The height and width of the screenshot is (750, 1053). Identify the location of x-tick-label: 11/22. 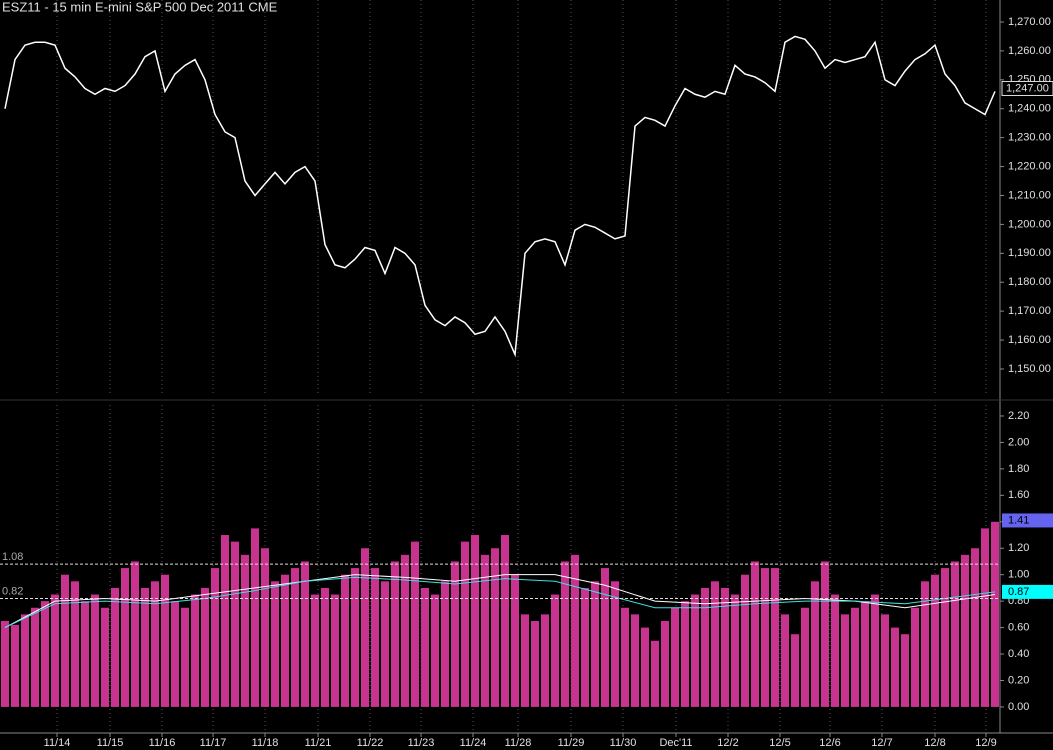
(370, 743).